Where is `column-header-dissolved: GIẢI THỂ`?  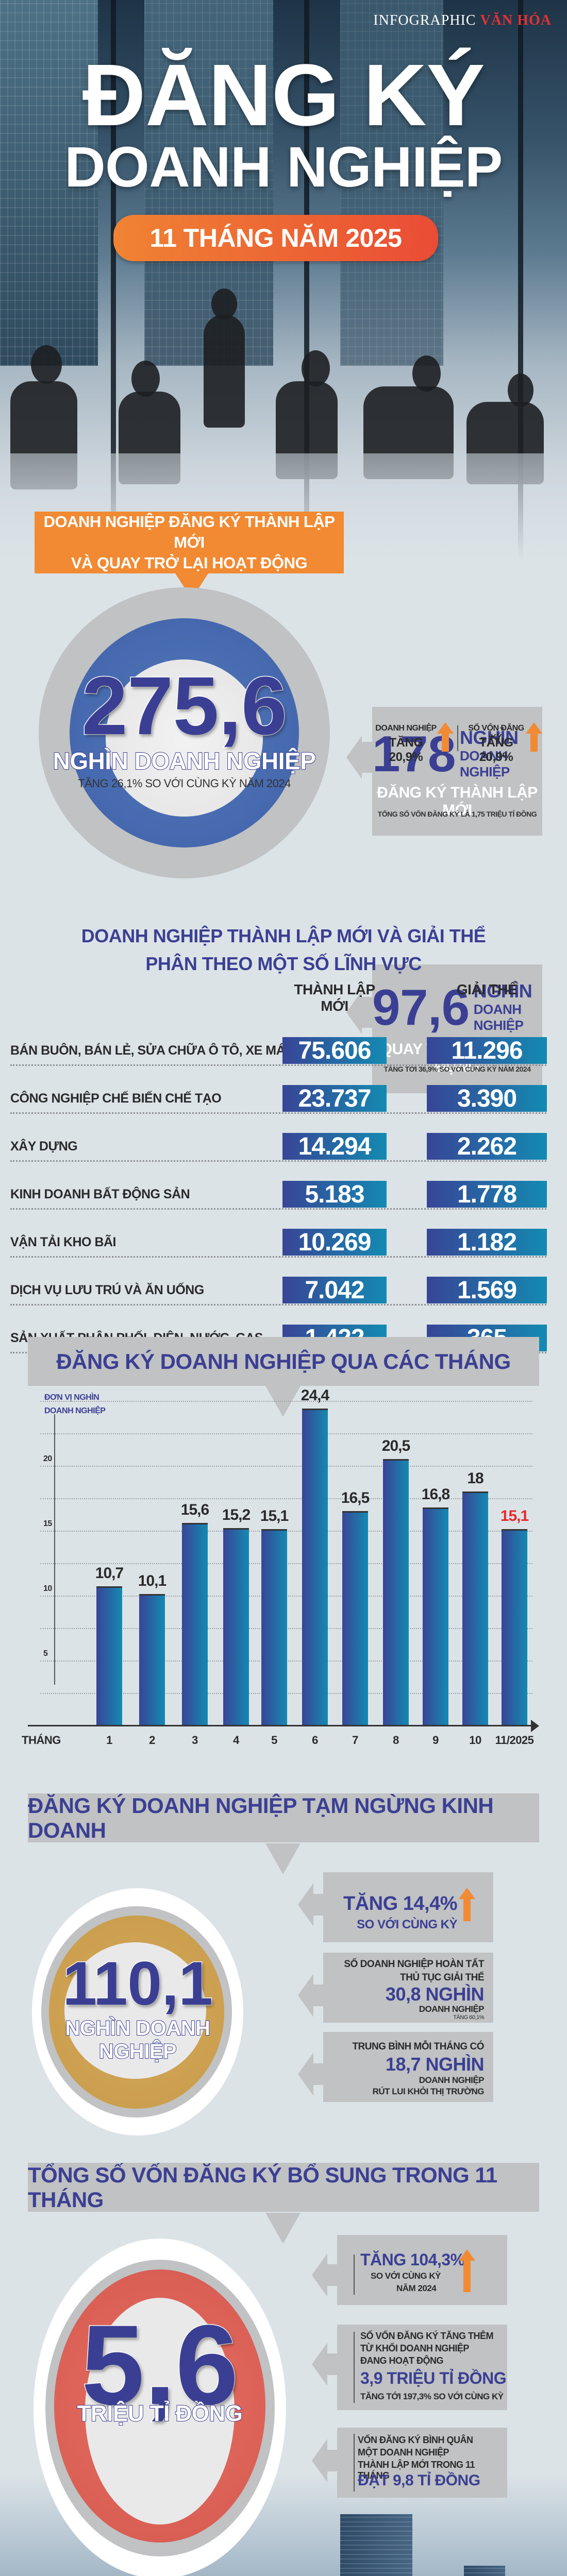
column-header-dissolved: GIẢI THỂ is located at coordinates (487, 989).